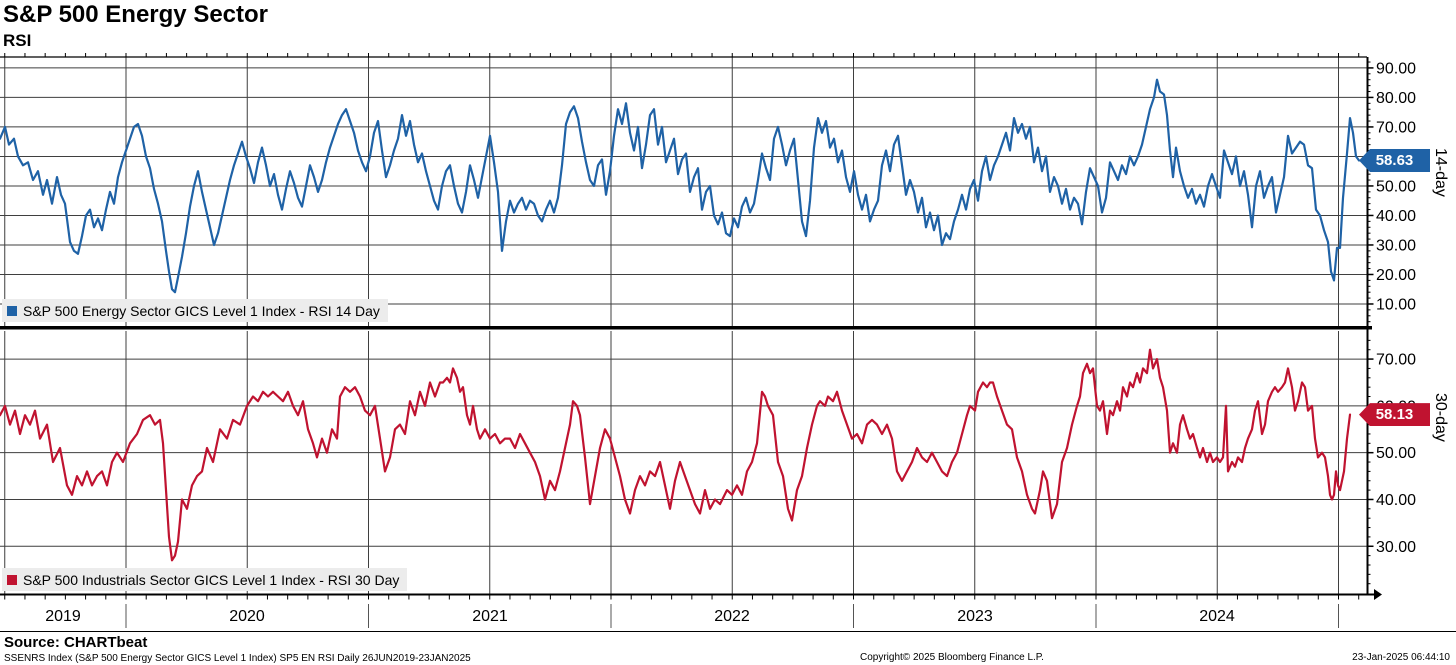 The image size is (1456, 665). I want to click on x-axis-arrow, so click(1378, 594).